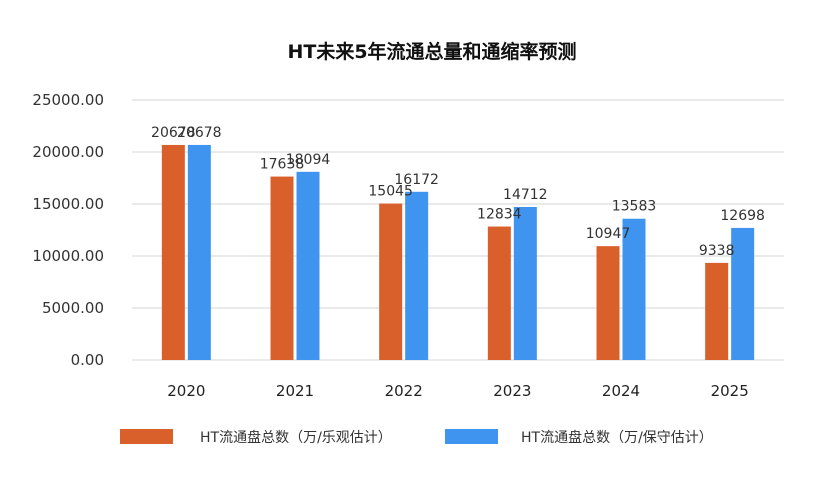 The image size is (834, 494). What do you see at coordinates (68, 256) in the screenshot?
I see `y-tick-label: 10000.00` at bounding box center [68, 256].